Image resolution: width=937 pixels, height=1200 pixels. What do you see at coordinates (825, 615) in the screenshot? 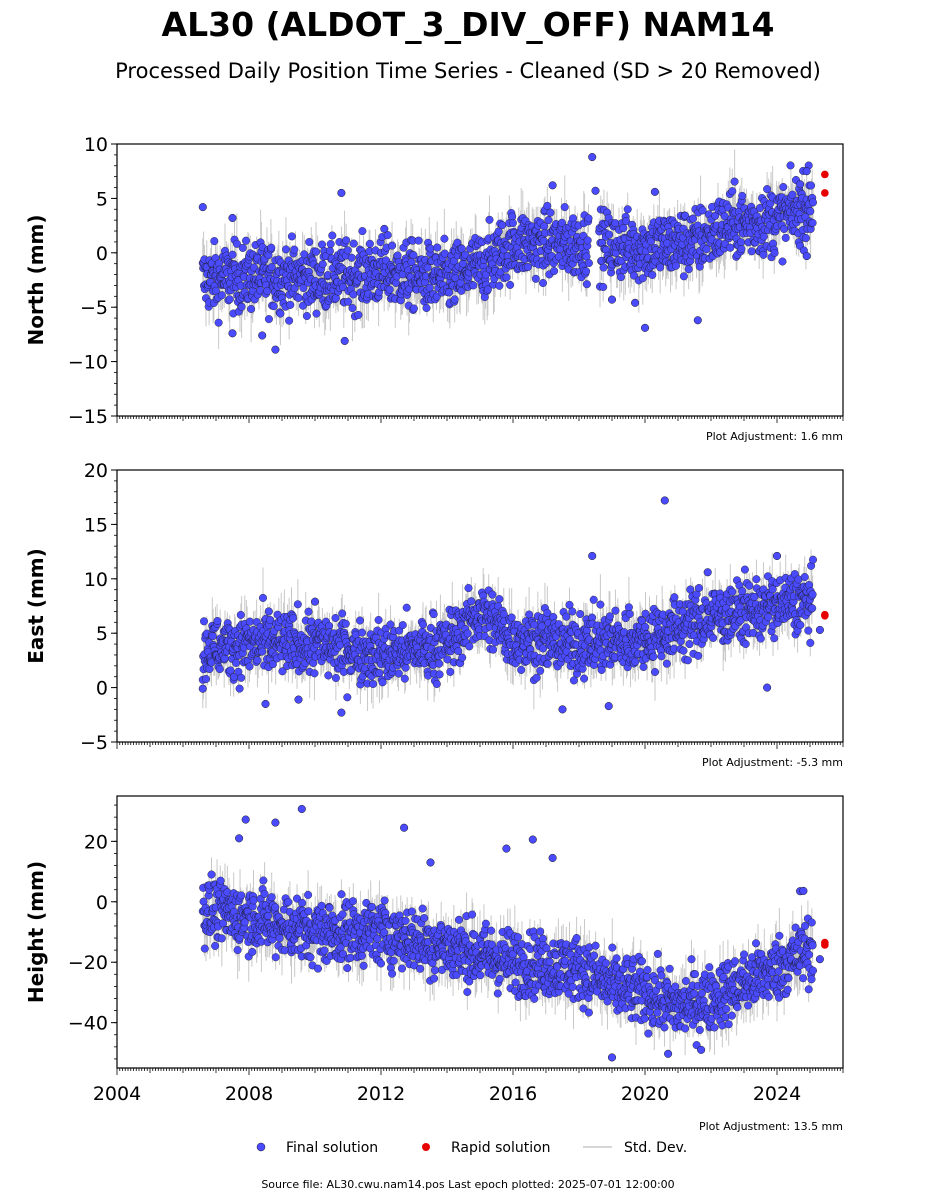
I see `rapid-point` at bounding box center [825, 615].